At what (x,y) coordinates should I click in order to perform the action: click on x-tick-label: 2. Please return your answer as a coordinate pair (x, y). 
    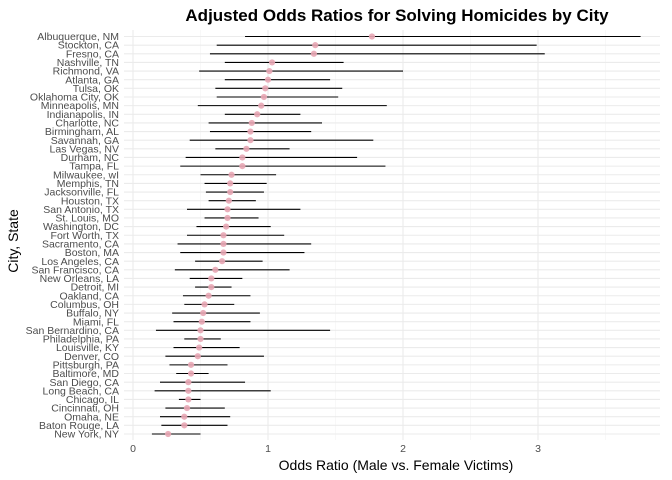
    Looking at the image, I should click on (403, 449).